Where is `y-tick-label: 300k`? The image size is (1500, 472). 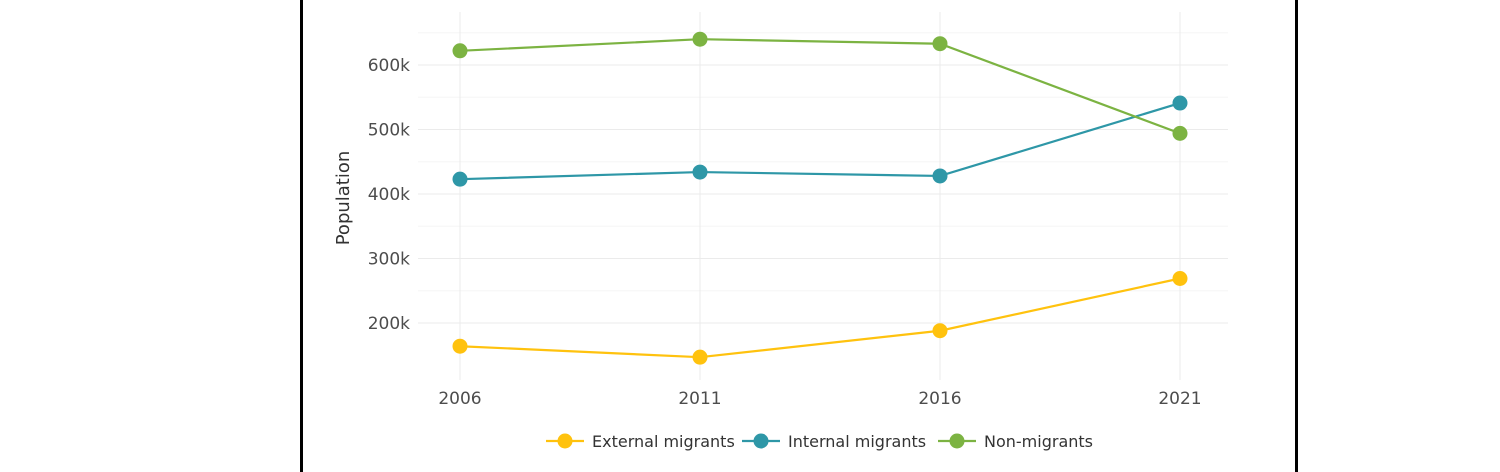 y-tick-label: 300k is located at coordinates (389, 260).